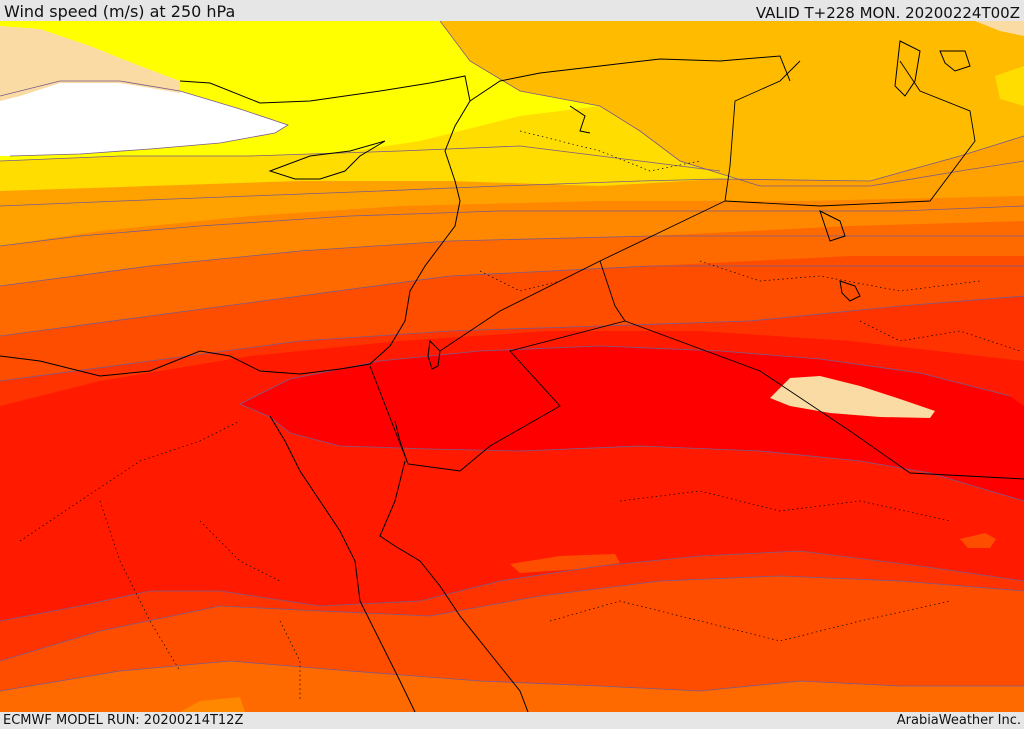 The image size is (1024, 729). I want to click on band-yellow-ne, so click(1009, 86).